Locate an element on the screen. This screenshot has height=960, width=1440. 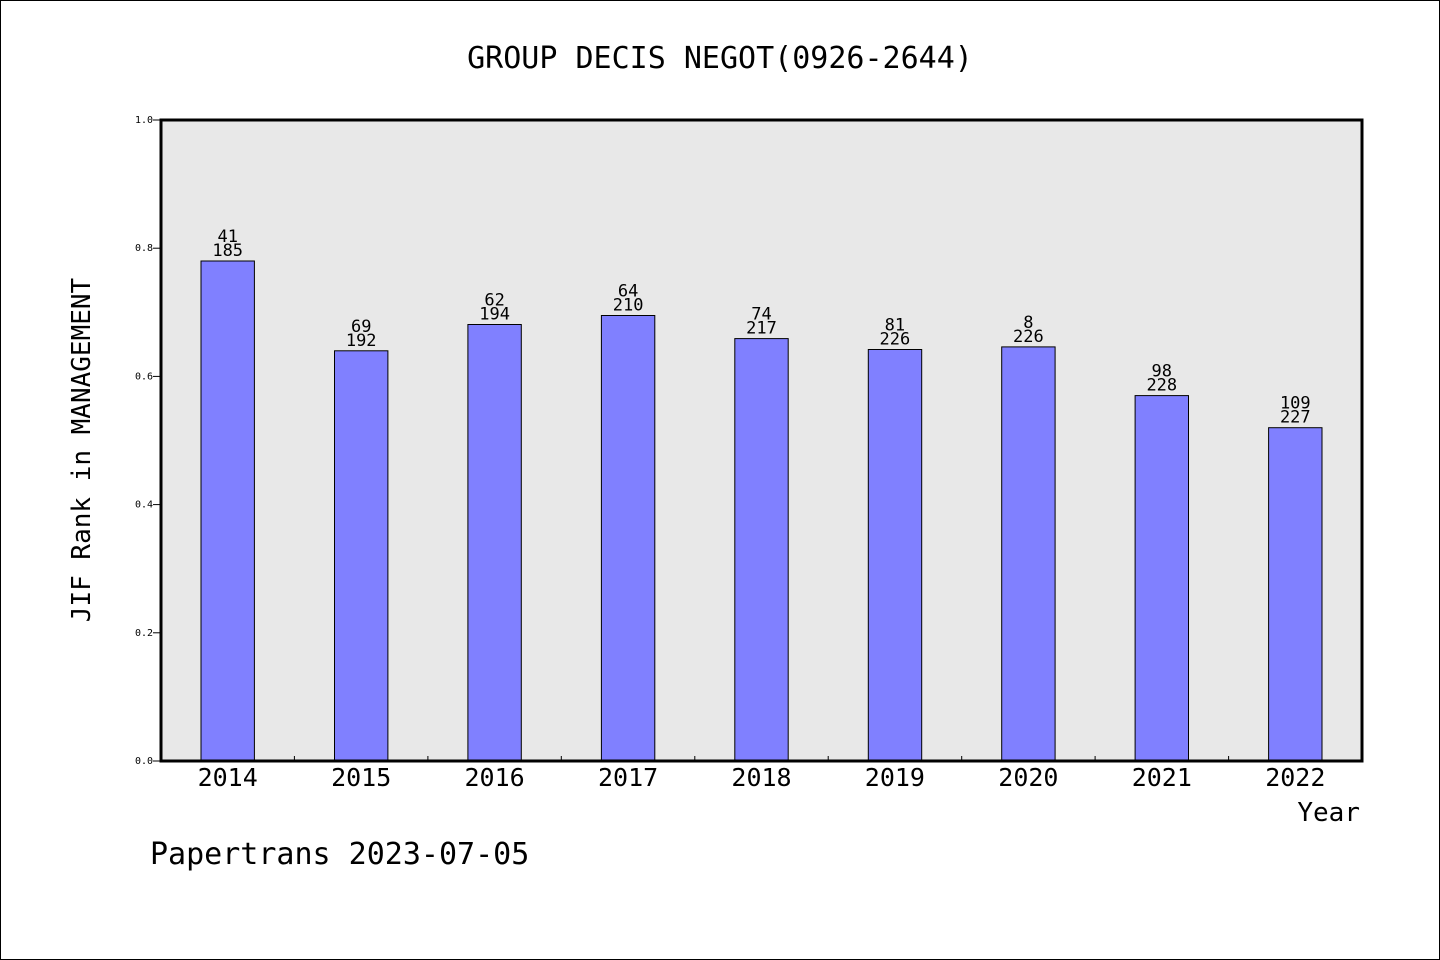
x-tick-label-2017: 2017 is located at coordinates (628, 777).